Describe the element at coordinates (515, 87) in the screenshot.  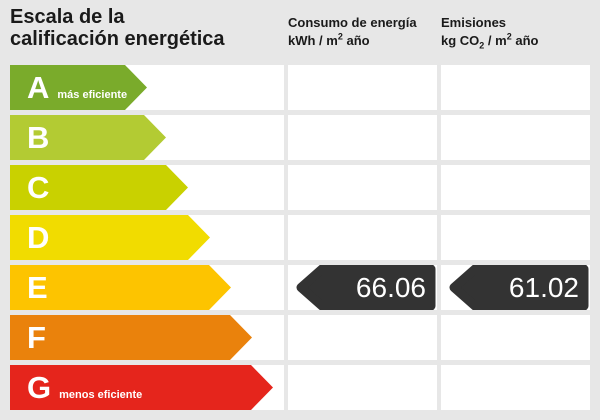
I see `emisiones-cell-a` at that location.